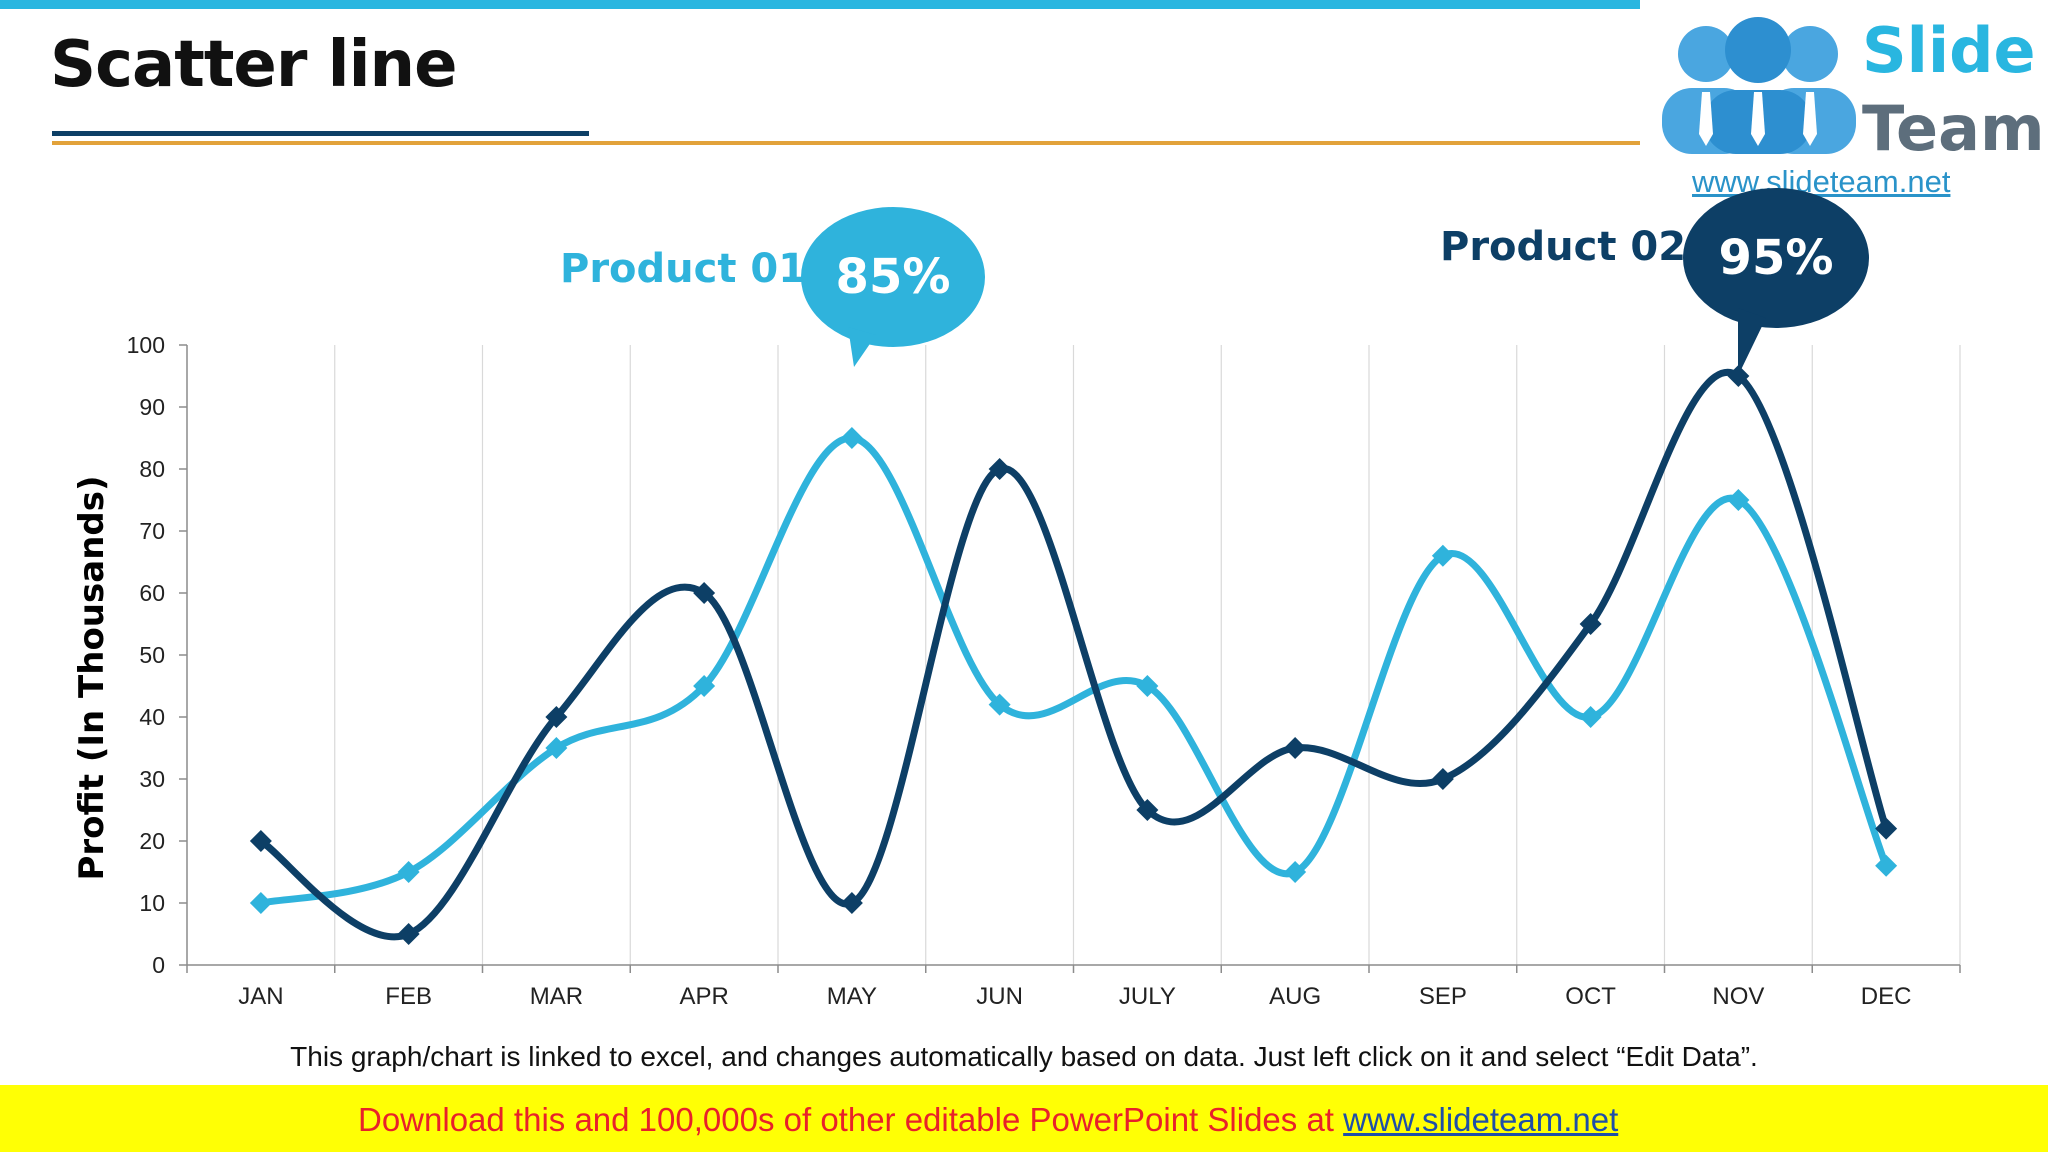  What do you see at coordinates (999, 996) in the screenshot?
I see `x-tick-label: JUN` at bounding box center [999, 996].